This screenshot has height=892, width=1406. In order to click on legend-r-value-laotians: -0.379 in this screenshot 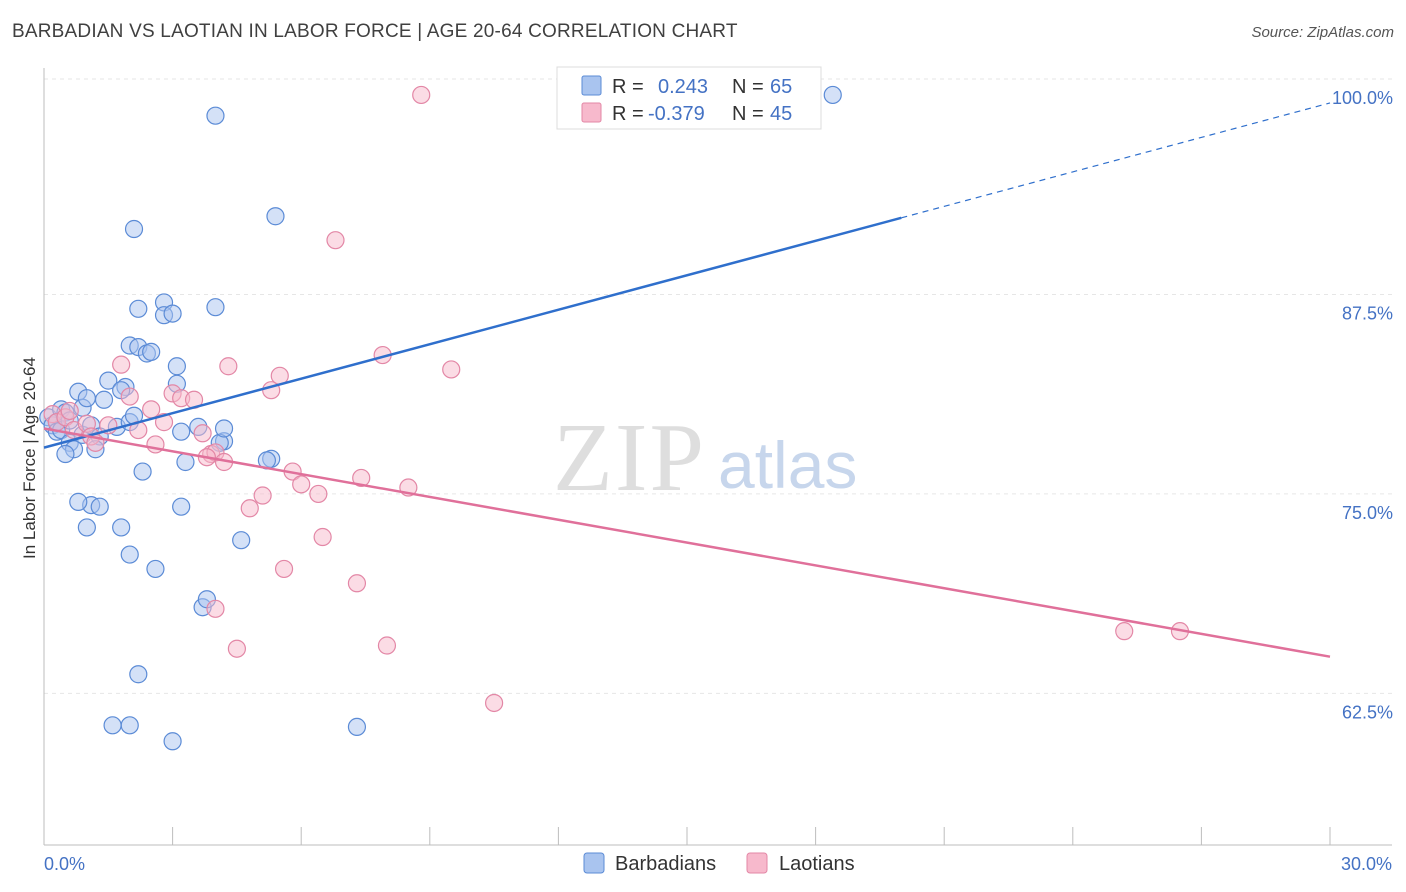, I will do `click(676, 114)`.